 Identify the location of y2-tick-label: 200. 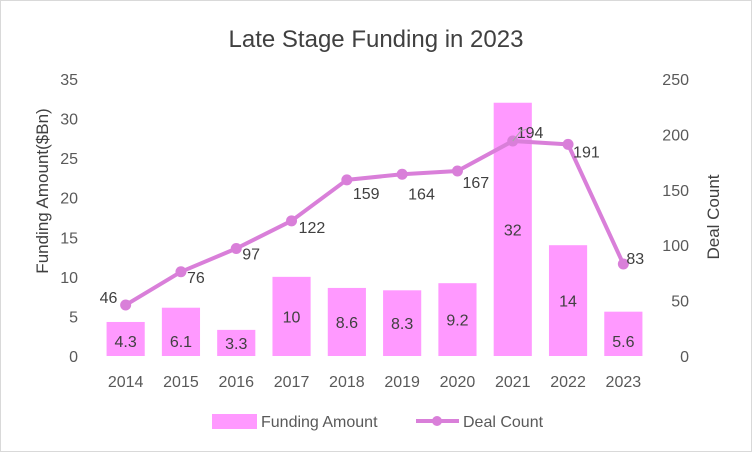
(675, 135).